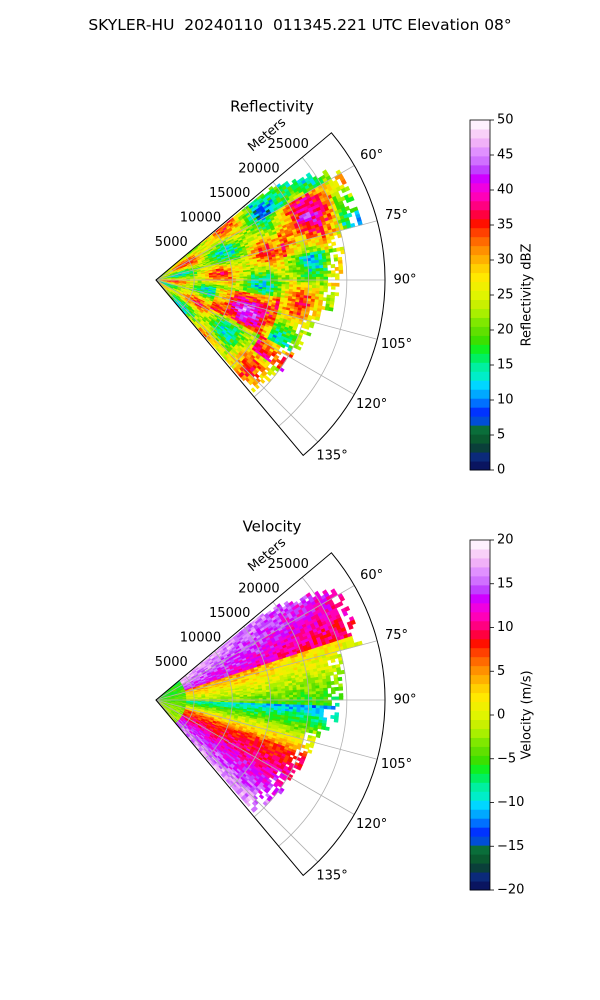 This screenshot has width=600, height=1000. What do you see at coordinates (505, 330) in the screenshot?
I see `colorbar-tick-label: 20` at bounding box center [505, 330].